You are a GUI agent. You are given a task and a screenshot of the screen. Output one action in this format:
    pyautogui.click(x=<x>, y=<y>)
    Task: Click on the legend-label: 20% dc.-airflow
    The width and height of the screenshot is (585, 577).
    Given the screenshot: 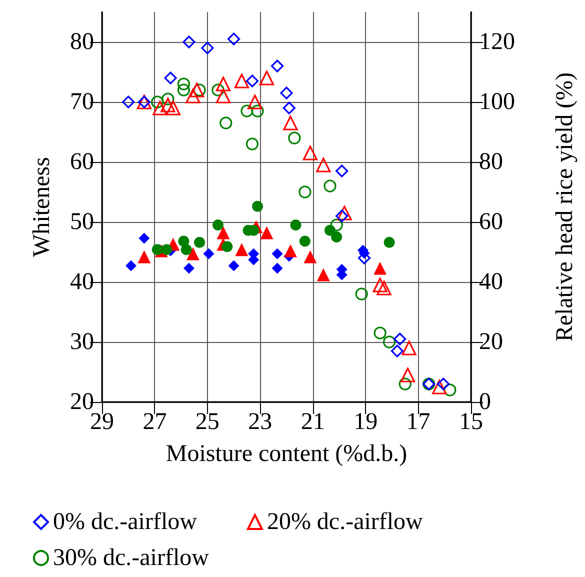 What is the action you would take?
    pyautogui.click(x=345, y=522)
    